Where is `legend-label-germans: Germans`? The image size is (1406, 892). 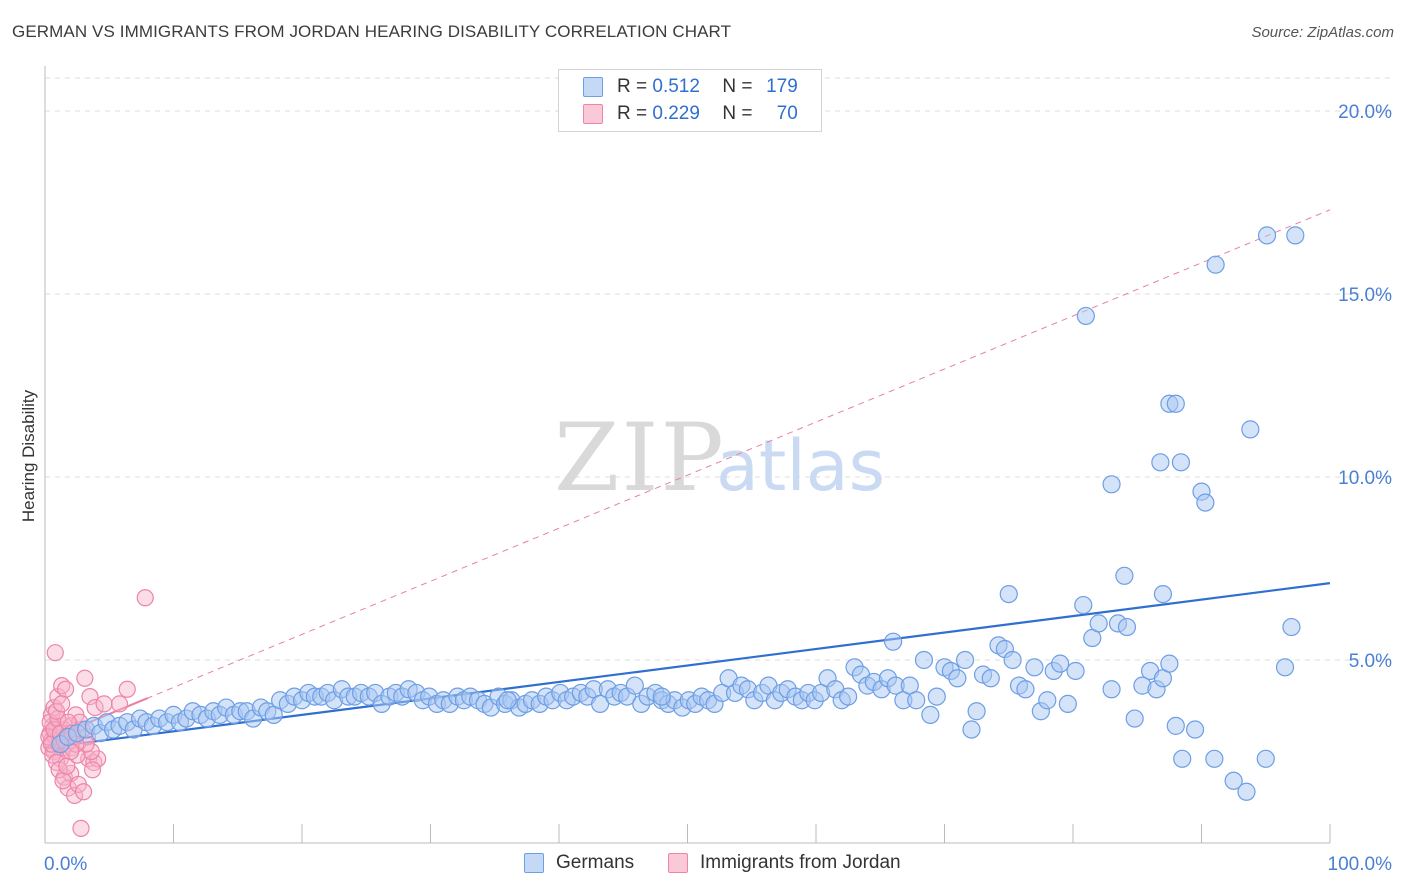
legend-label-germans: Germans is located at coordinates (595, 862).